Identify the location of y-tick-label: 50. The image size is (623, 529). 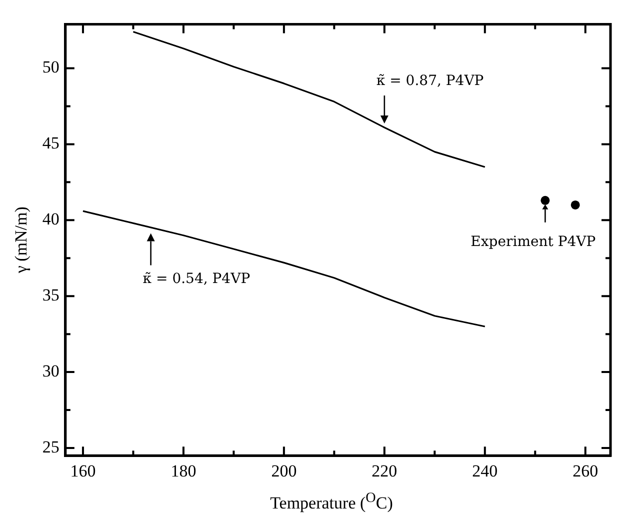
(51, 67).